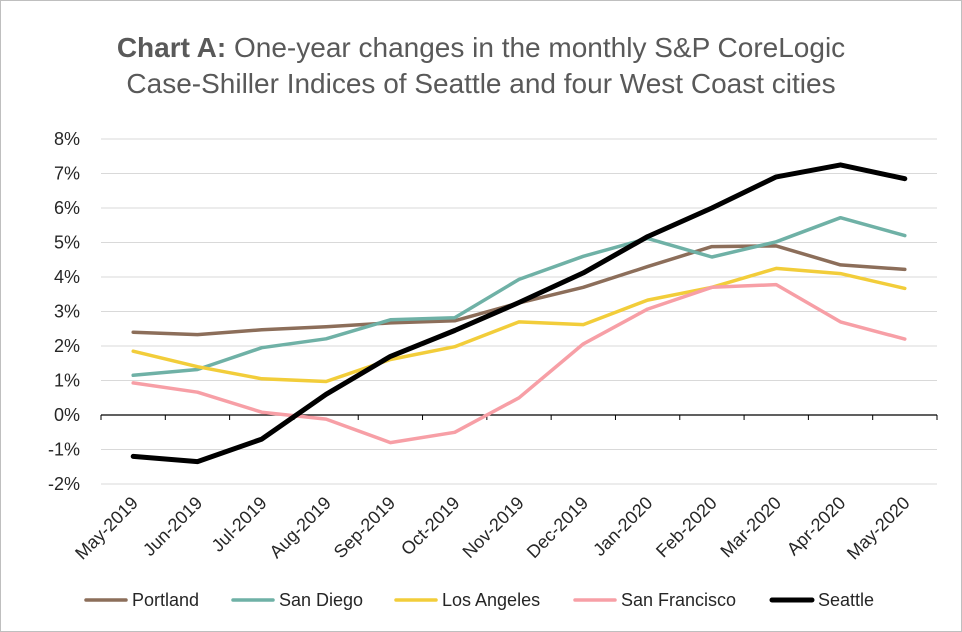 The image size is (962, 632). What do you see at coordinates (750, 527) in the screenshot?
I see `x-tick-label: Mar-2020` at bounding box center [750, 527].